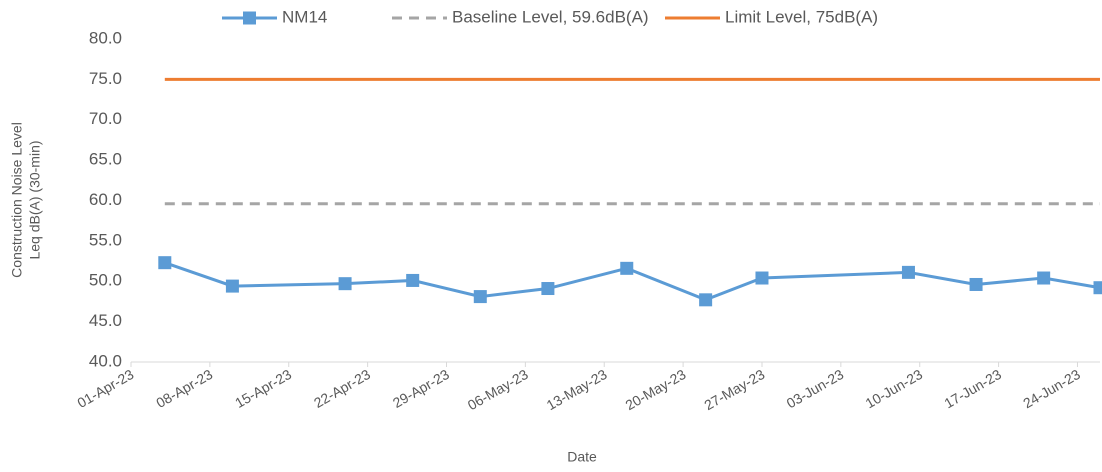  Describe the element at coordinates (550, 16) in the screenshot. I see `legend-label: Baseline Level, 59.6dB(A)` at that location.